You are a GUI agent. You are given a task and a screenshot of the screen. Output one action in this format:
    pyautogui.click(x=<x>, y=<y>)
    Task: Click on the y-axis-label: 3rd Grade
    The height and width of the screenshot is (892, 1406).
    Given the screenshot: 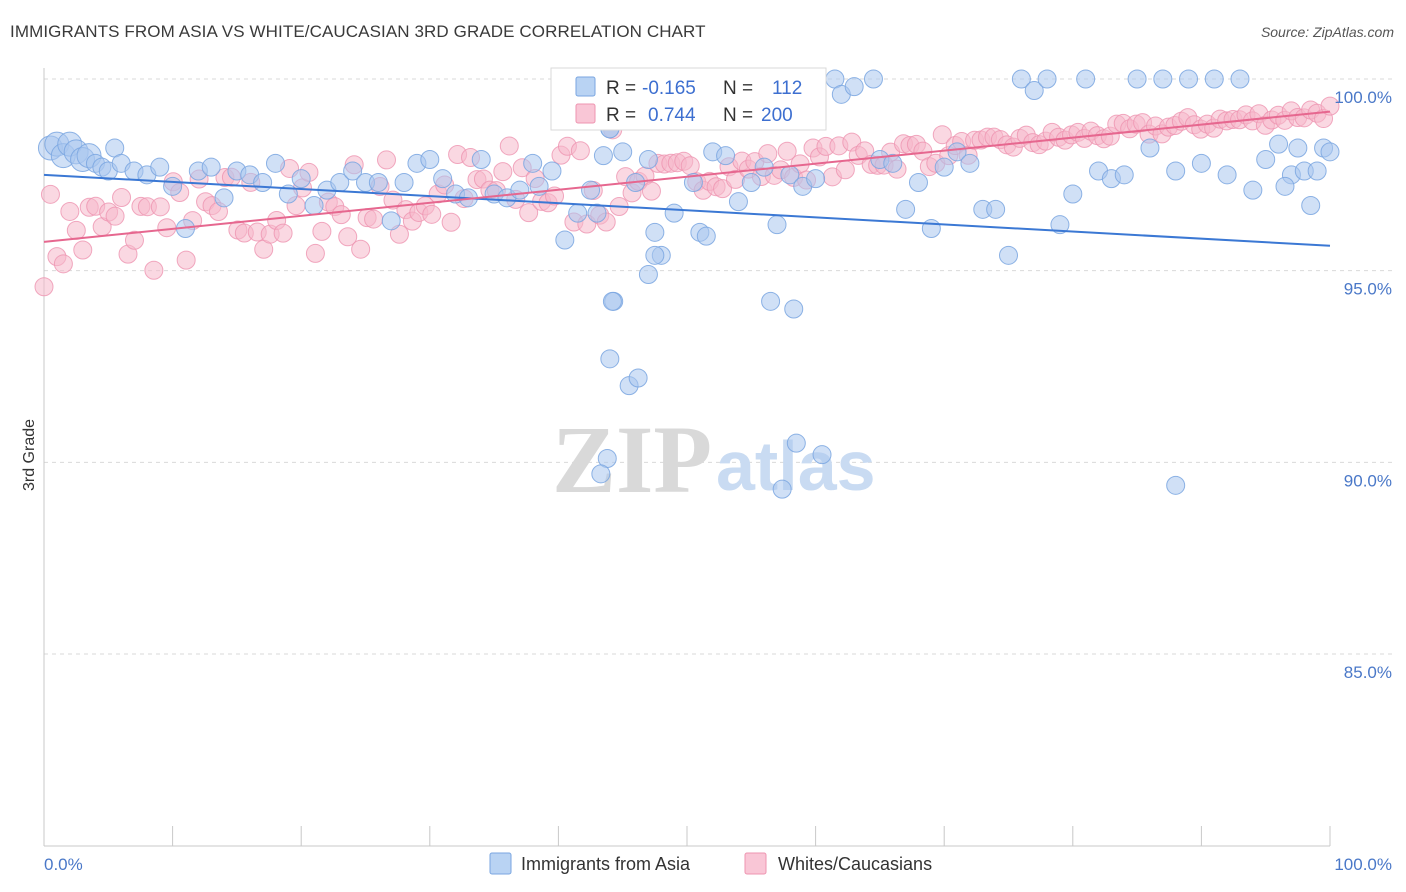 What is the action you would take?
    pyautogui.click(x=29, y=455)
    